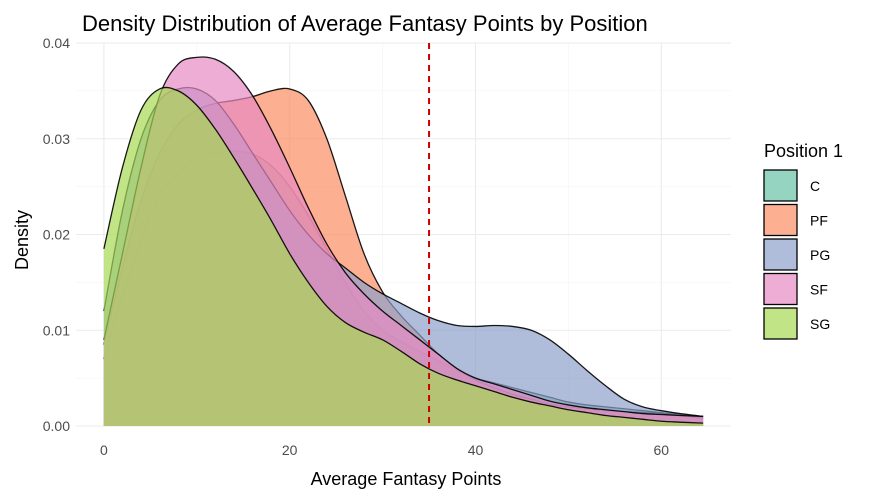 Image resolution: width=883 pixels, height=498 pixels. I want to click on legend-swatch-sg, so click(780, 323).